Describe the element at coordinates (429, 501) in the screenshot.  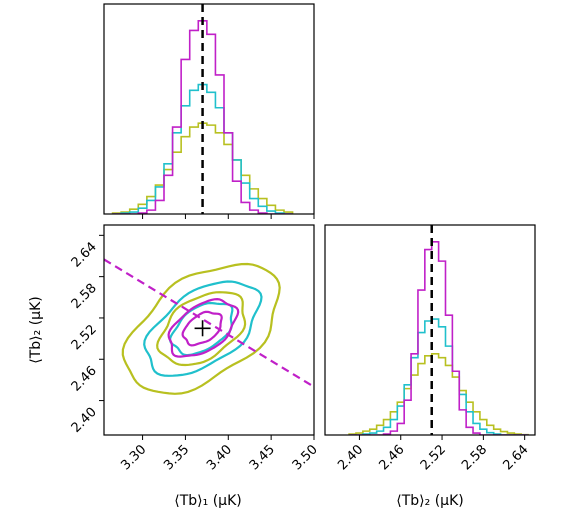
I see `x-axis-label-tb2: ⟨Tb⟩₂ (μK)` at that location.